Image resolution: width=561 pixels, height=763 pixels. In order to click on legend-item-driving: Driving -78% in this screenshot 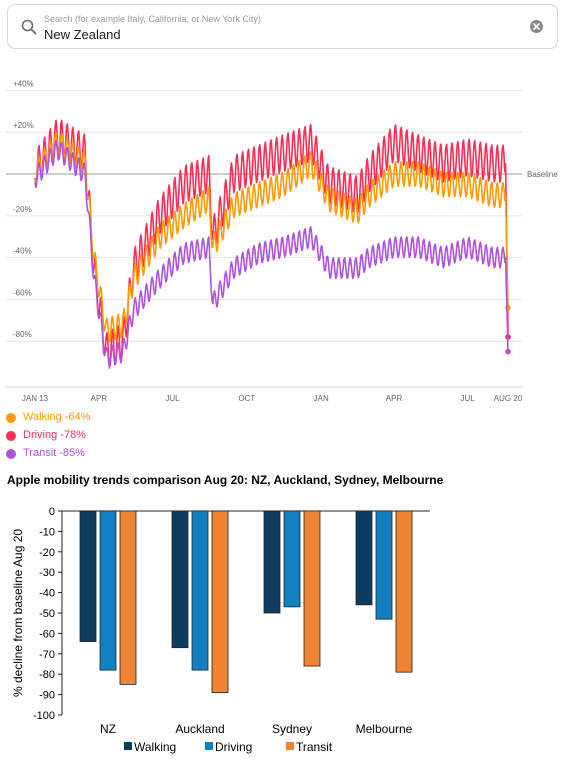, I will do `click(106, 438)`.